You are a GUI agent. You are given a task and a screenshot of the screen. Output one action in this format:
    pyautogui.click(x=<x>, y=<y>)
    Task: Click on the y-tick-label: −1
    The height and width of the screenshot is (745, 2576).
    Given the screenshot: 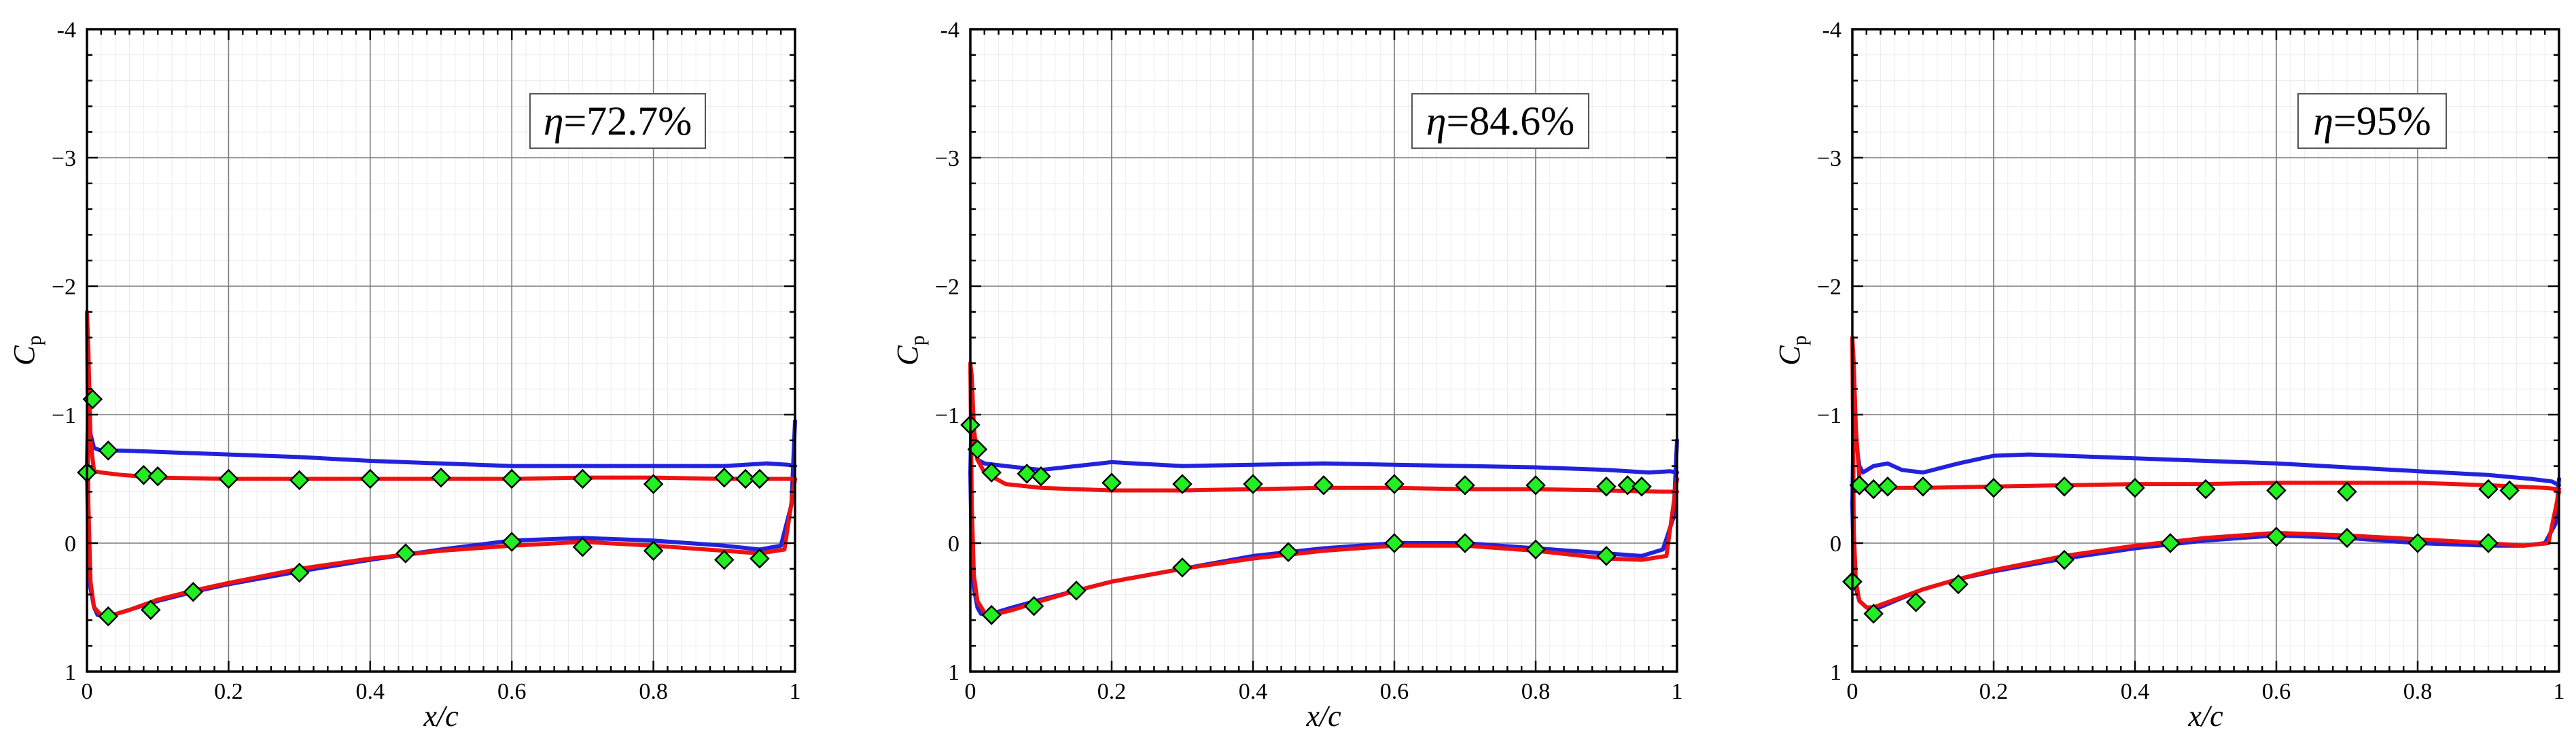 What is the action you would take?
    pyautogui.click(x=947, y=415)
    